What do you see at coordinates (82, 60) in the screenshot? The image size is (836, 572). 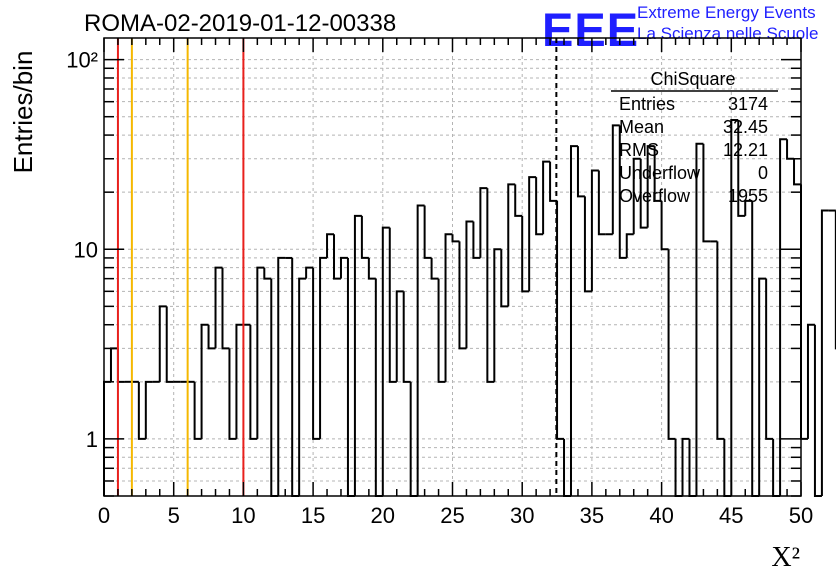 I see `y-tick-label: 10²` at bounding box center [82, 60].